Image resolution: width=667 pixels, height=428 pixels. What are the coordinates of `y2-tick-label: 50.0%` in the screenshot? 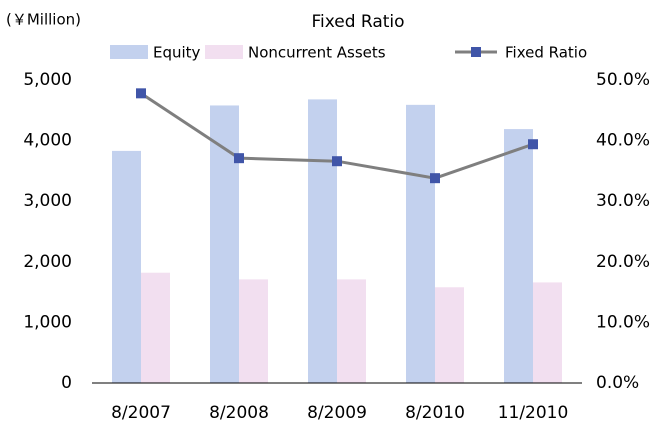 It's located at (623, 80).